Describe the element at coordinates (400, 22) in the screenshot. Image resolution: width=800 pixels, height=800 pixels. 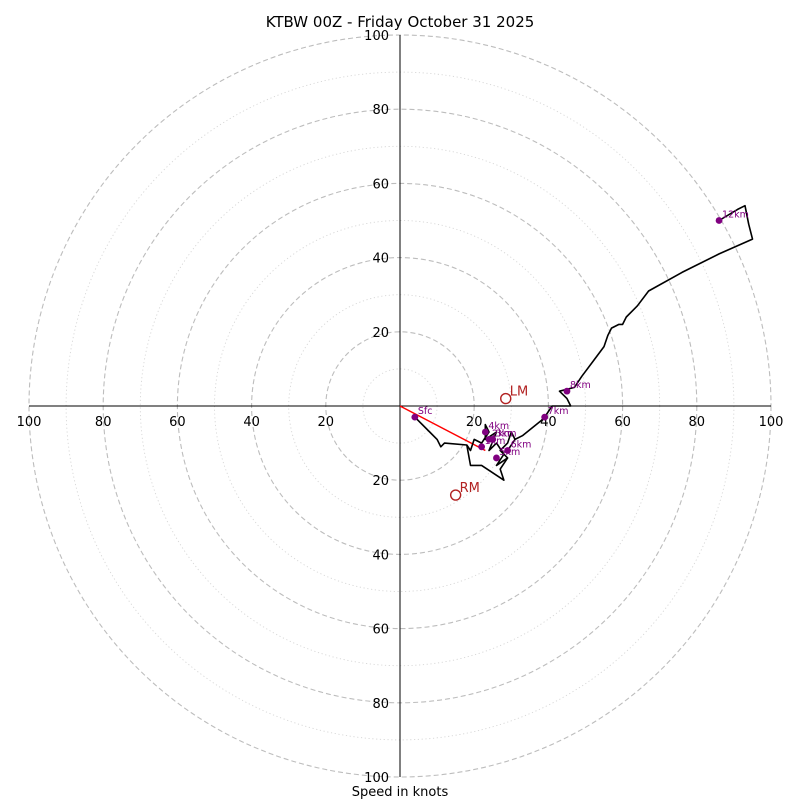
I see `chart-title: KTBW 00Z - Friday October 31 2025` at that location.